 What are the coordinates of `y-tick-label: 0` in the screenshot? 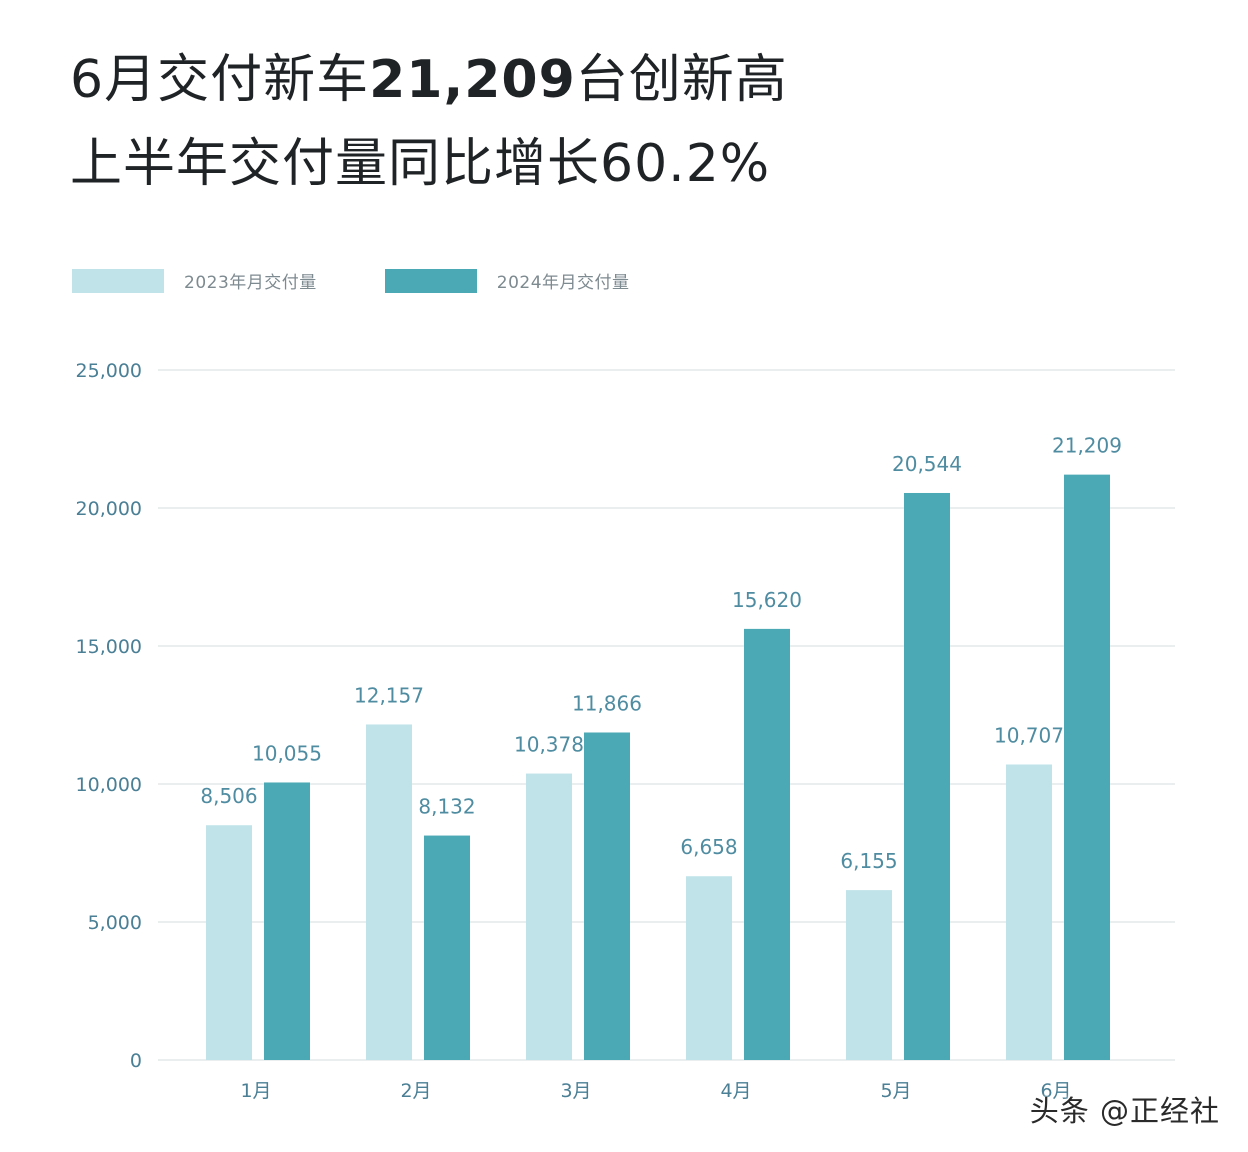 It's located at (136, 1061).